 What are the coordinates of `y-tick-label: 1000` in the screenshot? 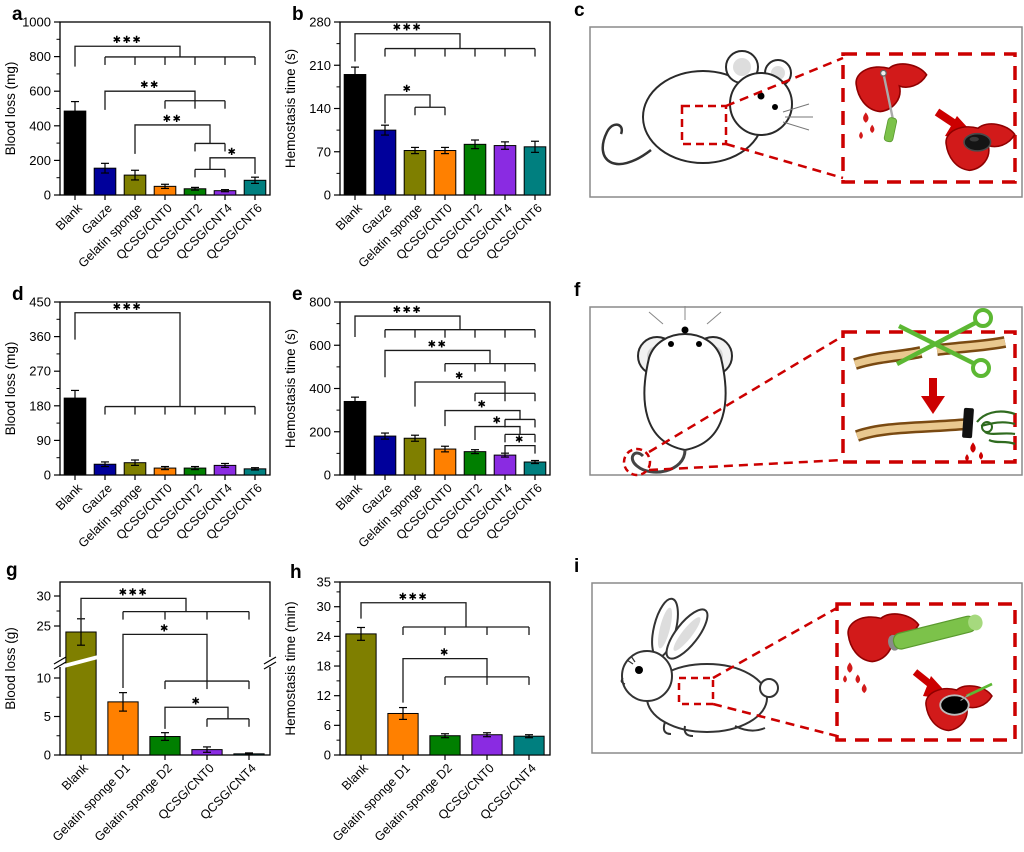 It's located at (36, 22).